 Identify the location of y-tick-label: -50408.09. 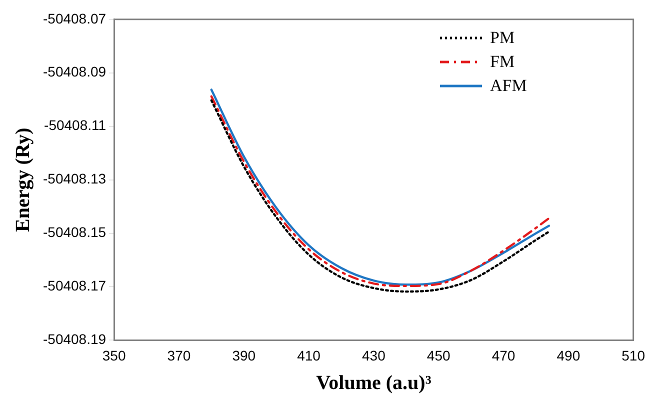
(74, 72).